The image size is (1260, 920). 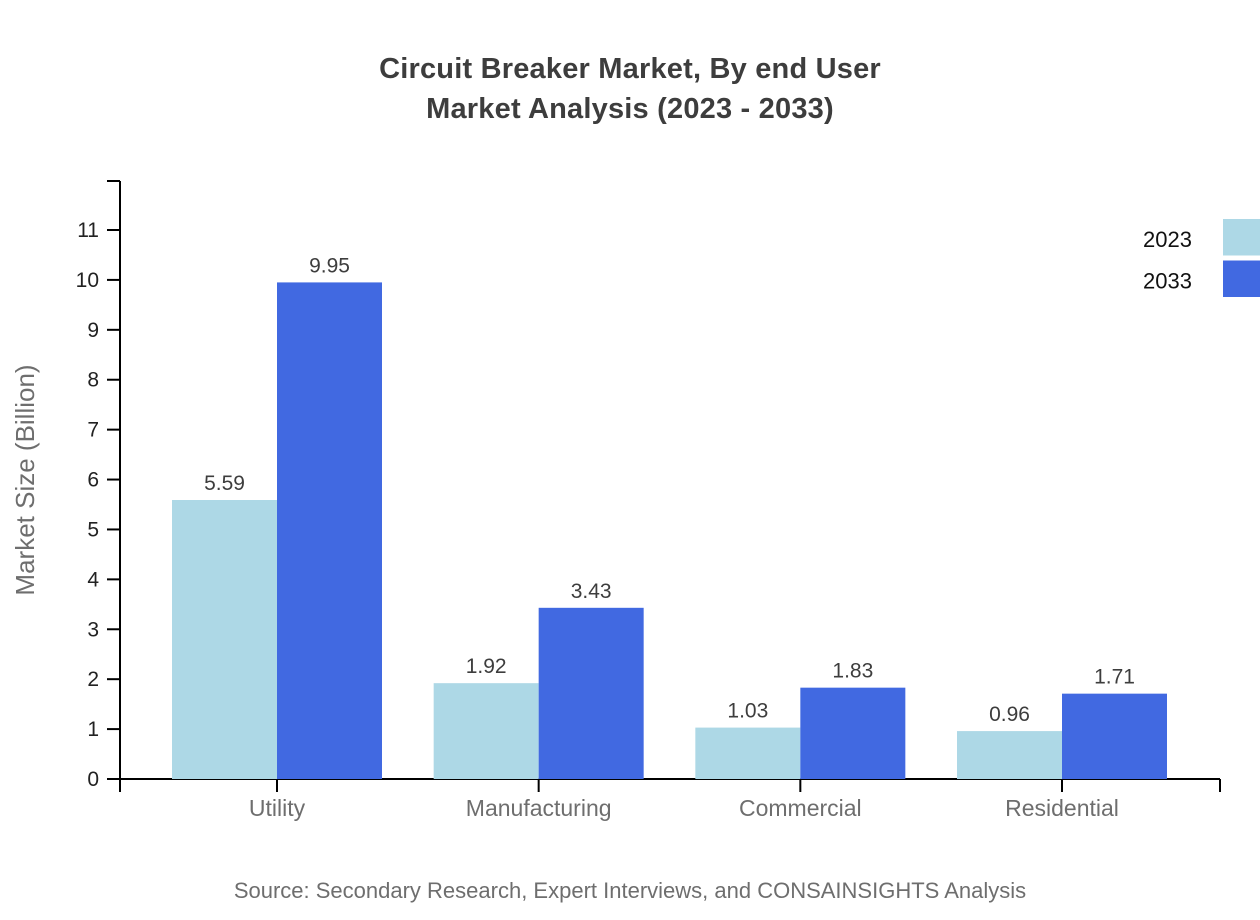 I want to click on y-tick-label-4: 4, so click(x=93, y=579).